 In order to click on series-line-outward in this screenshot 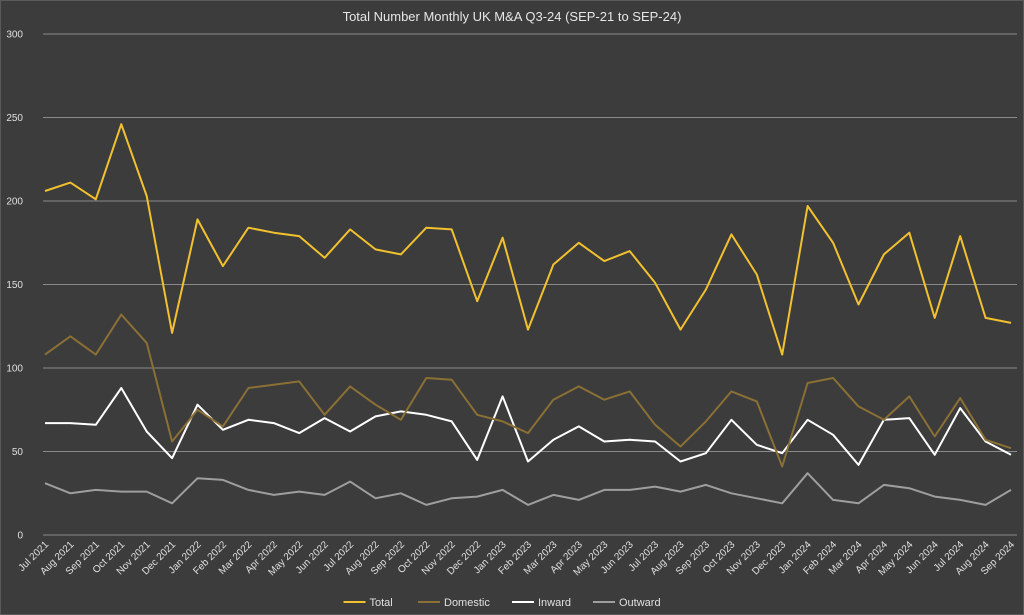, I will do `click(528, 489)`.